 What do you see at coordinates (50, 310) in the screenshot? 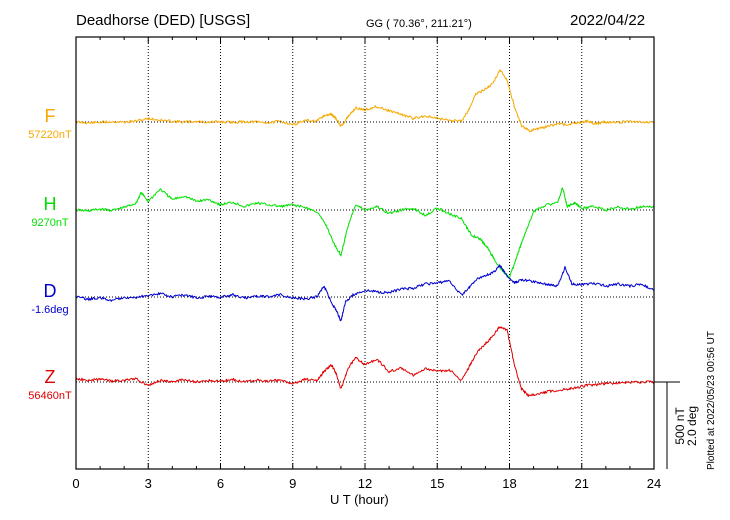
I see `series-baseline-d: -1.6deg` at bounding box center [50, 310].